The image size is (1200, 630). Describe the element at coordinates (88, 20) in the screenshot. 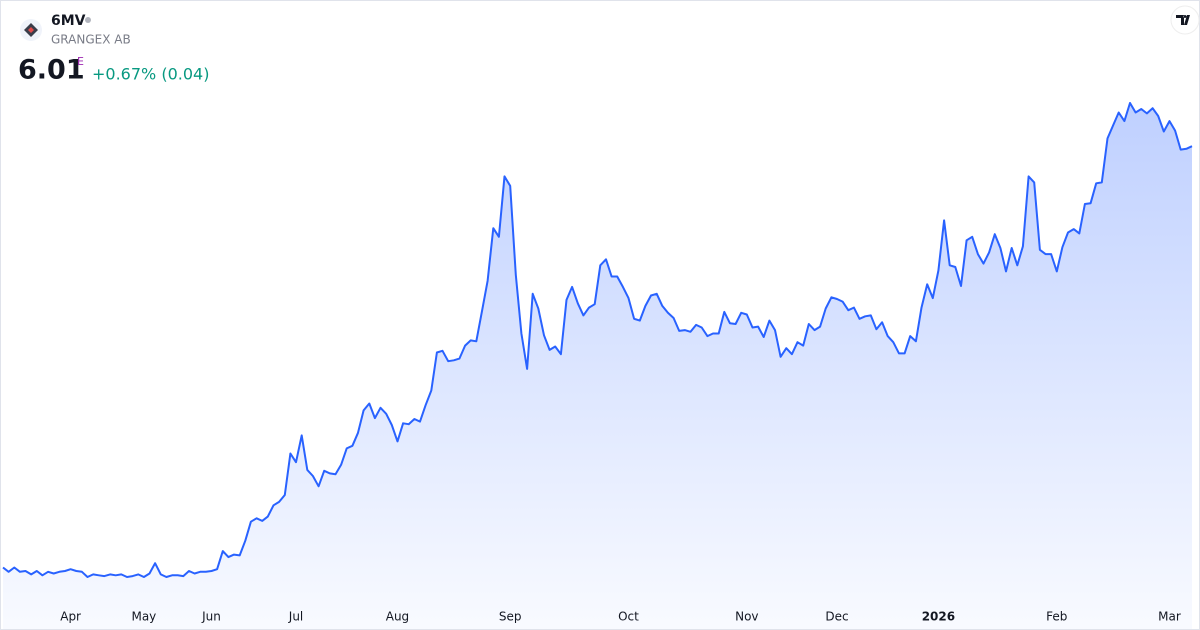

I see `status-dot` at that location.